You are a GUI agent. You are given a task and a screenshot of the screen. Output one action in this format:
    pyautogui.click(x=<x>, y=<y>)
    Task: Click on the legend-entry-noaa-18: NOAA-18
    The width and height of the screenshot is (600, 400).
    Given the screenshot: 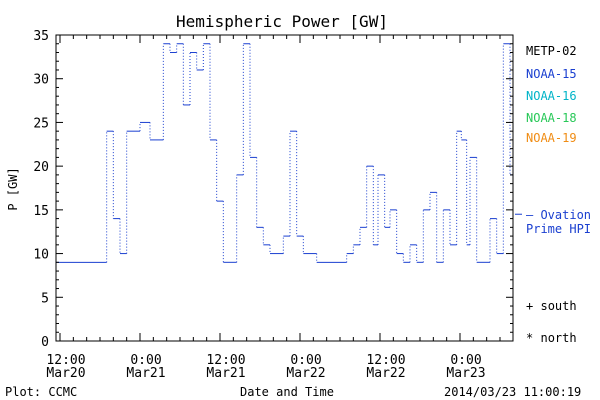 What is the action you would take?
    pyautogui.click(x=551, y=118)
    